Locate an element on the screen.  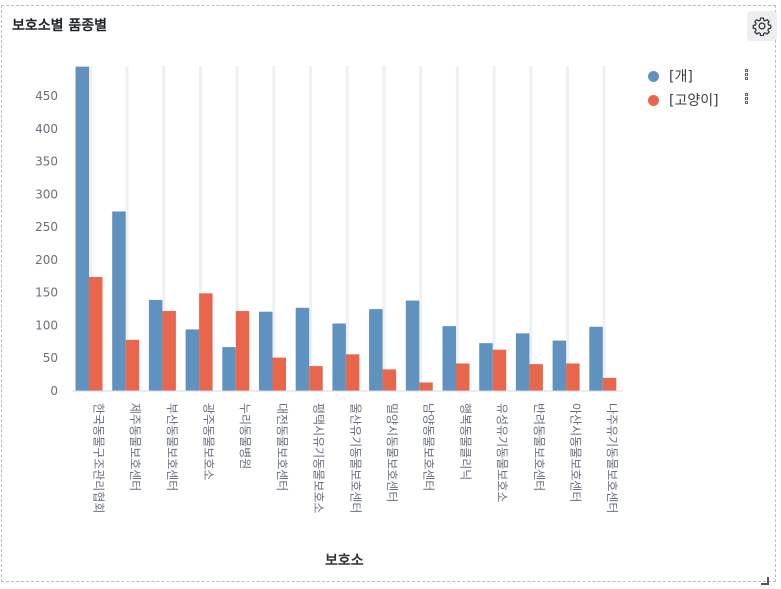
settings-gear-glyph is located at coordinates (762, 26).